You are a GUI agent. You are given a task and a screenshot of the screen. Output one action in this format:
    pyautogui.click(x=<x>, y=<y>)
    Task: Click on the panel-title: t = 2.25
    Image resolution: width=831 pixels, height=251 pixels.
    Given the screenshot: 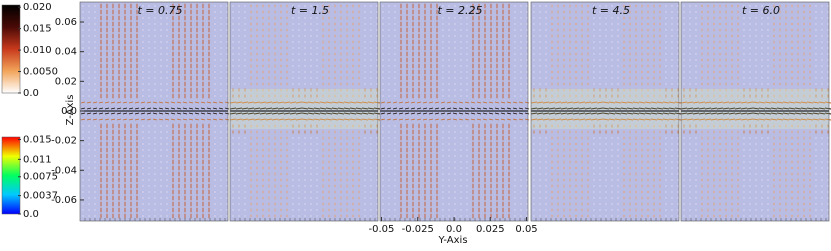 What is the action you would take?
    pyautogui.click(x=459, y=10)
    